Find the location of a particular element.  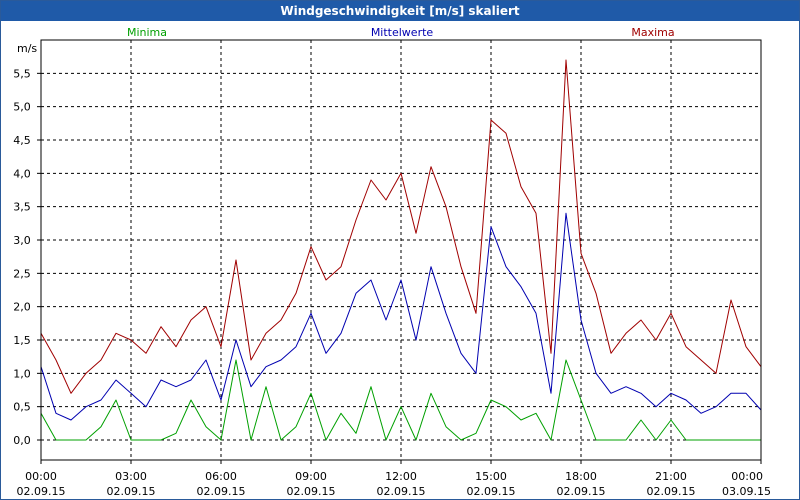

legend-maxima: Maxima is located at coordinates (652, 32).